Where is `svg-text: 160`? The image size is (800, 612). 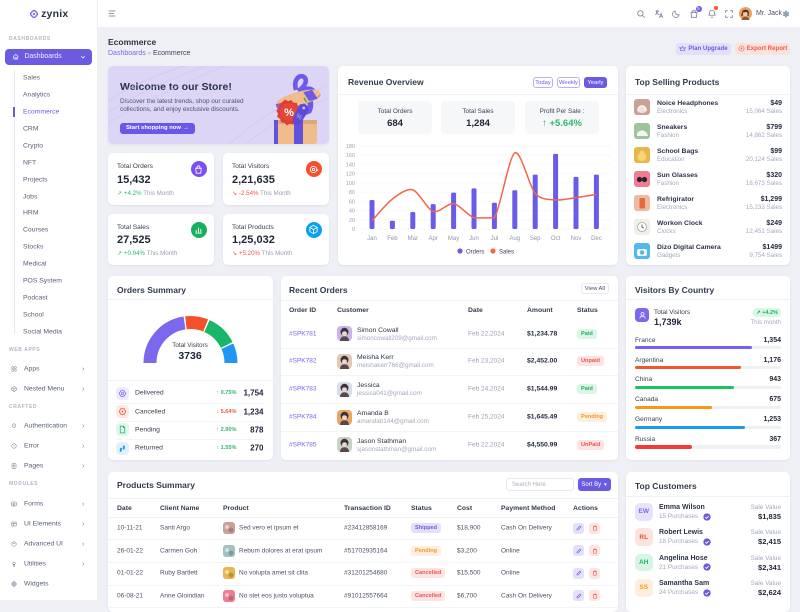 svg-text: 160 is located at coordinates (350, 156).